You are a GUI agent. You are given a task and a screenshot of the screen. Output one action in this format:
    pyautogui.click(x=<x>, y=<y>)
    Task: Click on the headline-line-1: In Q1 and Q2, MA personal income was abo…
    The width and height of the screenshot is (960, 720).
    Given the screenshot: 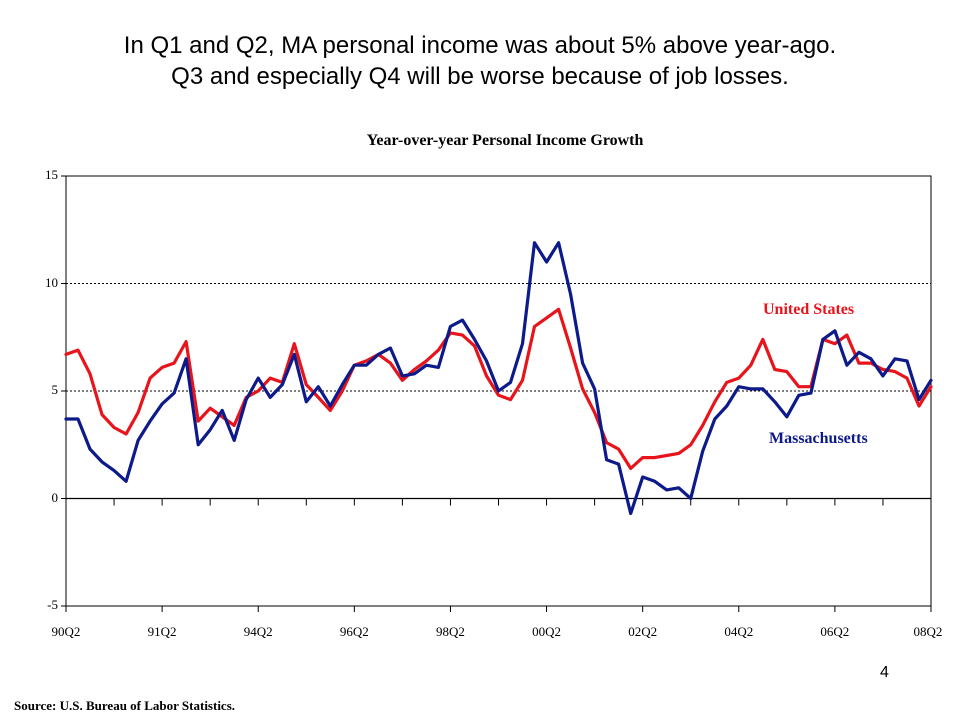 What is the action you would take?
    pyautogui.click(x=480, y=45)
    